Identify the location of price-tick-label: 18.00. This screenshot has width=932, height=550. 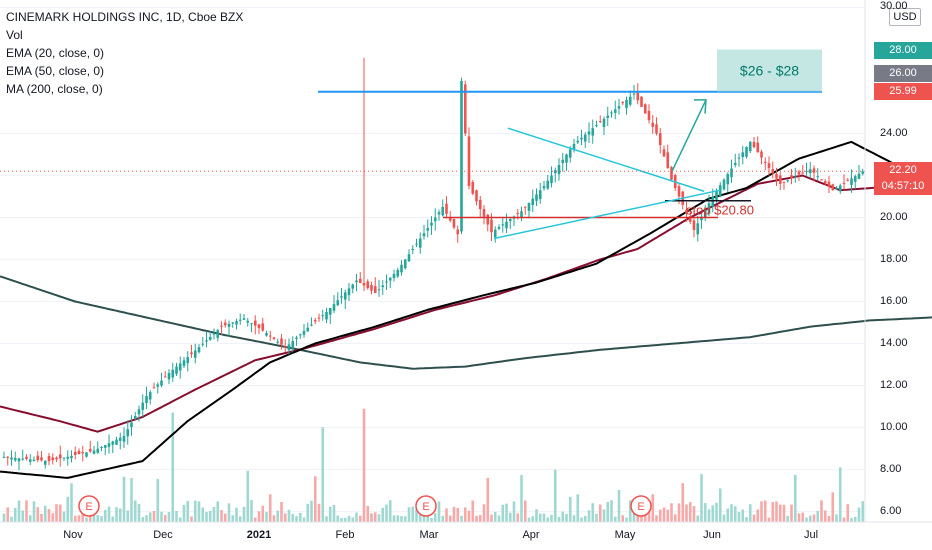
(894, 258).